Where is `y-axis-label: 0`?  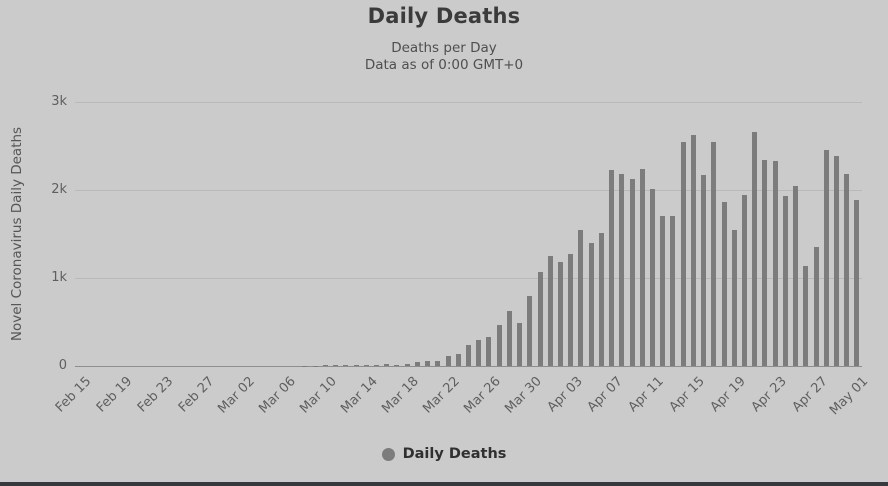
y-axis-label: 0 is located at coordinates (62, 365).